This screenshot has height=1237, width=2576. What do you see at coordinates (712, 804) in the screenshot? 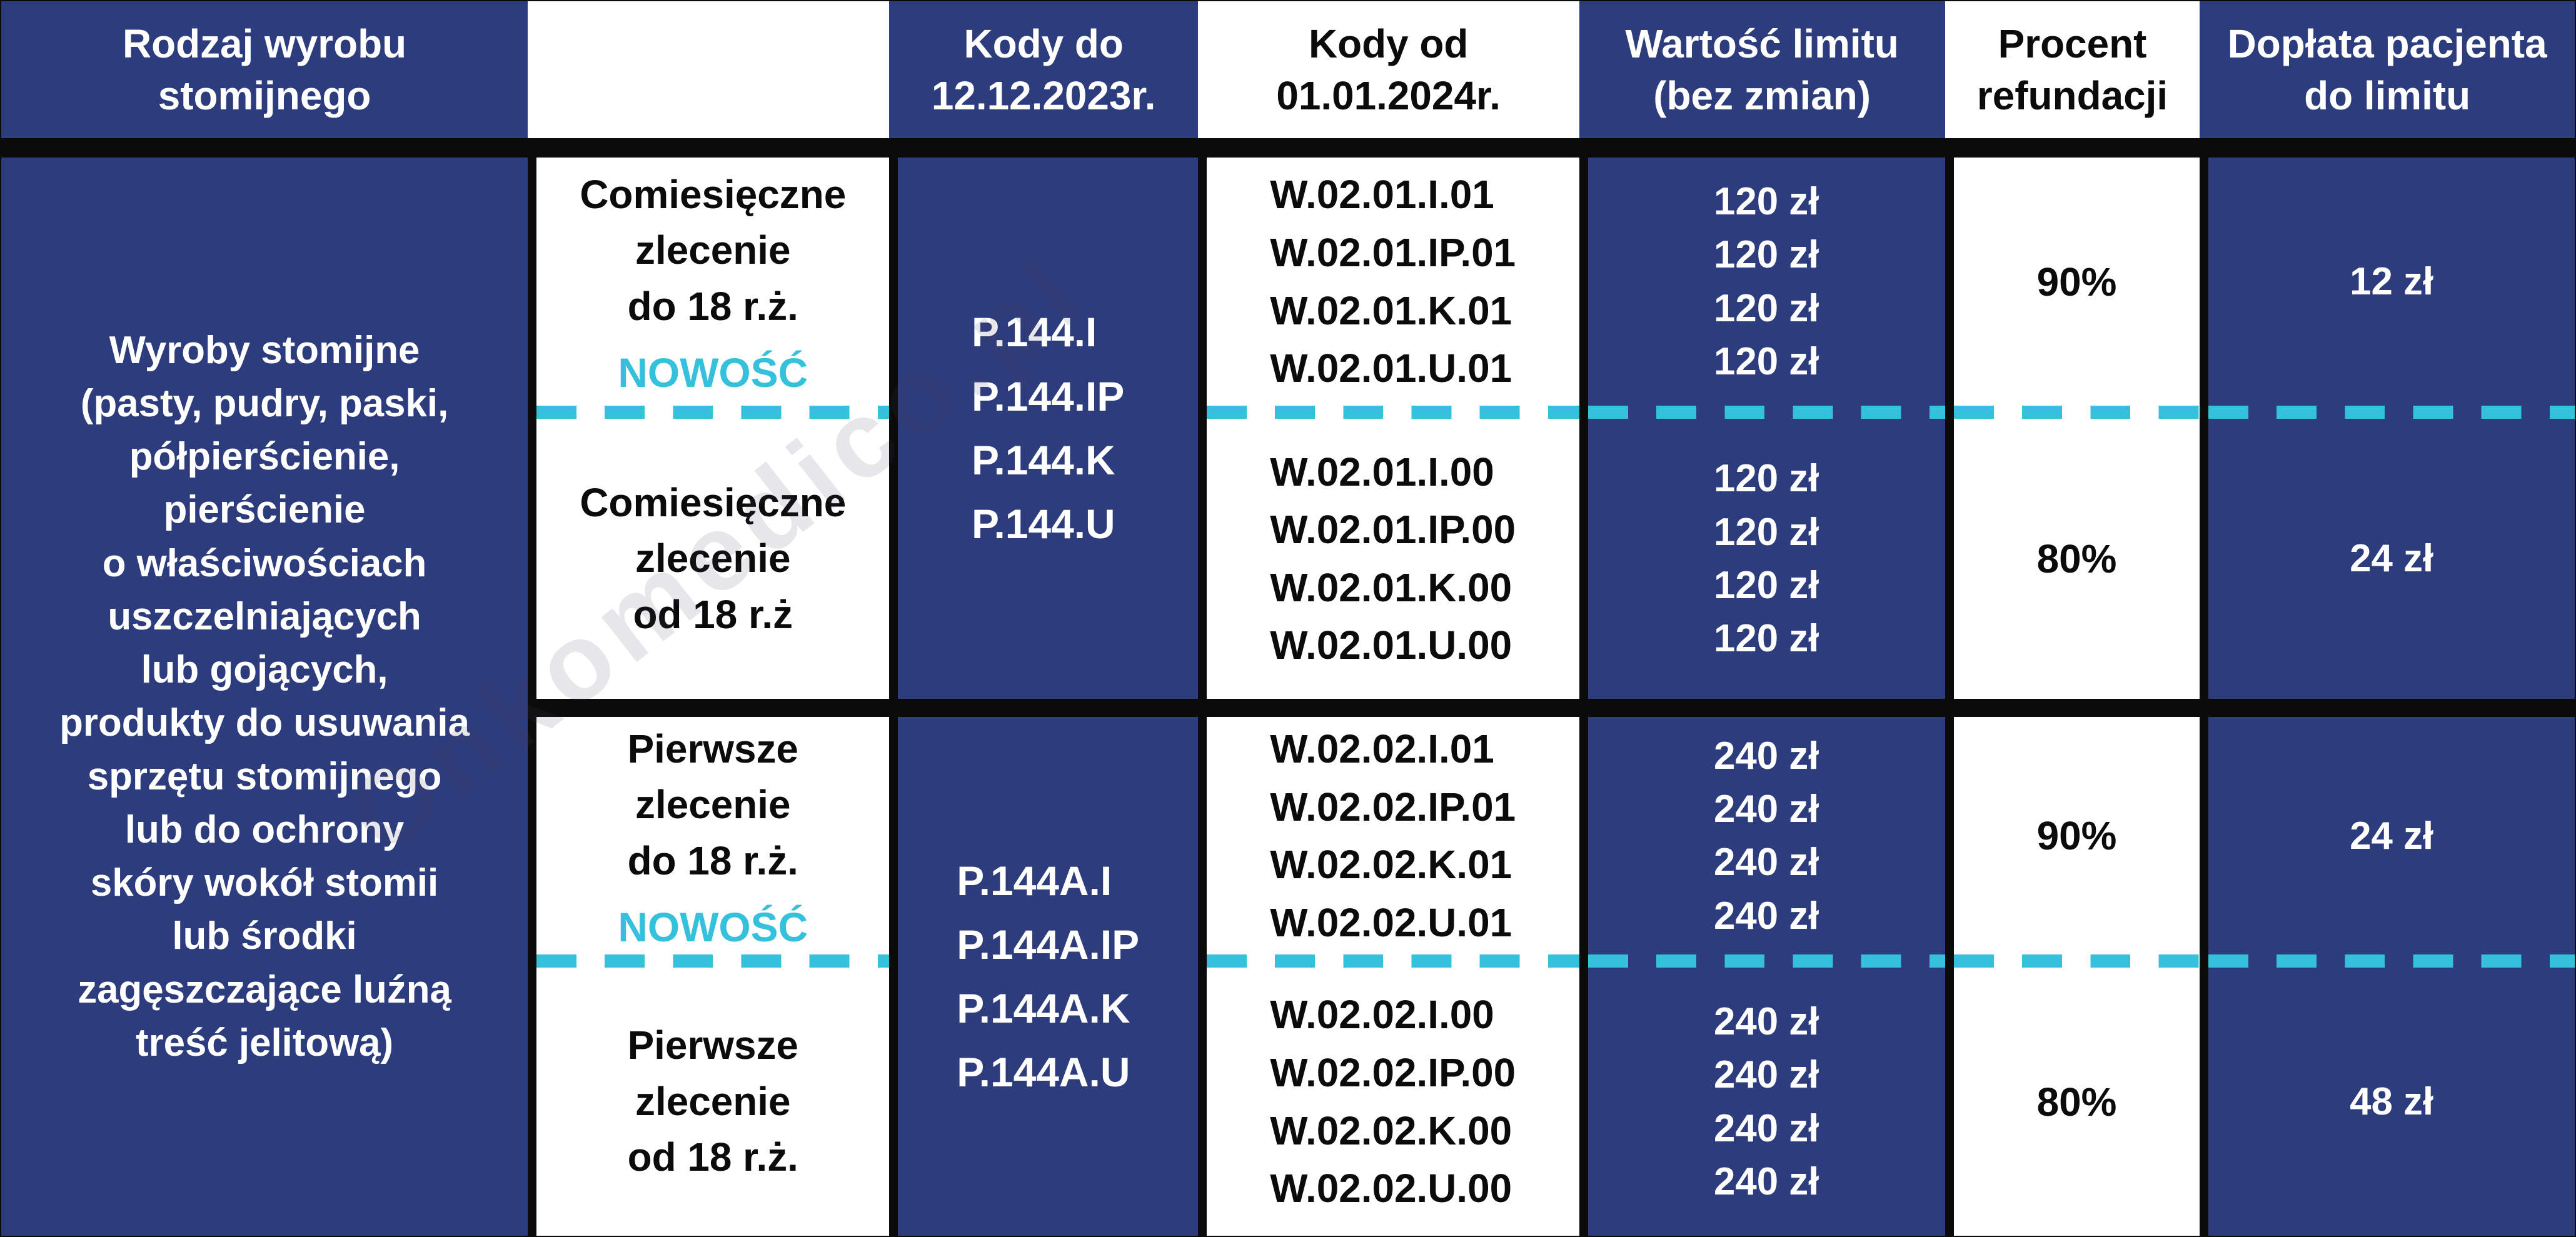
I see `order-type-label: Pierwsze zlecenie do 18 r.ż.` at bounding box center [712, 804].